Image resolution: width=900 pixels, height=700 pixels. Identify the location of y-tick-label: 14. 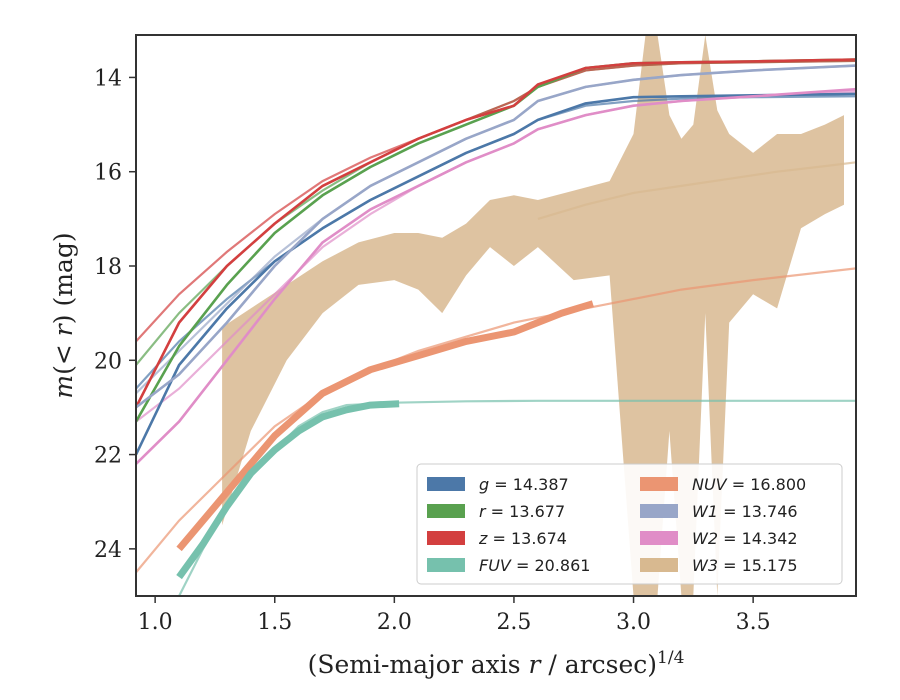
(108, 78).